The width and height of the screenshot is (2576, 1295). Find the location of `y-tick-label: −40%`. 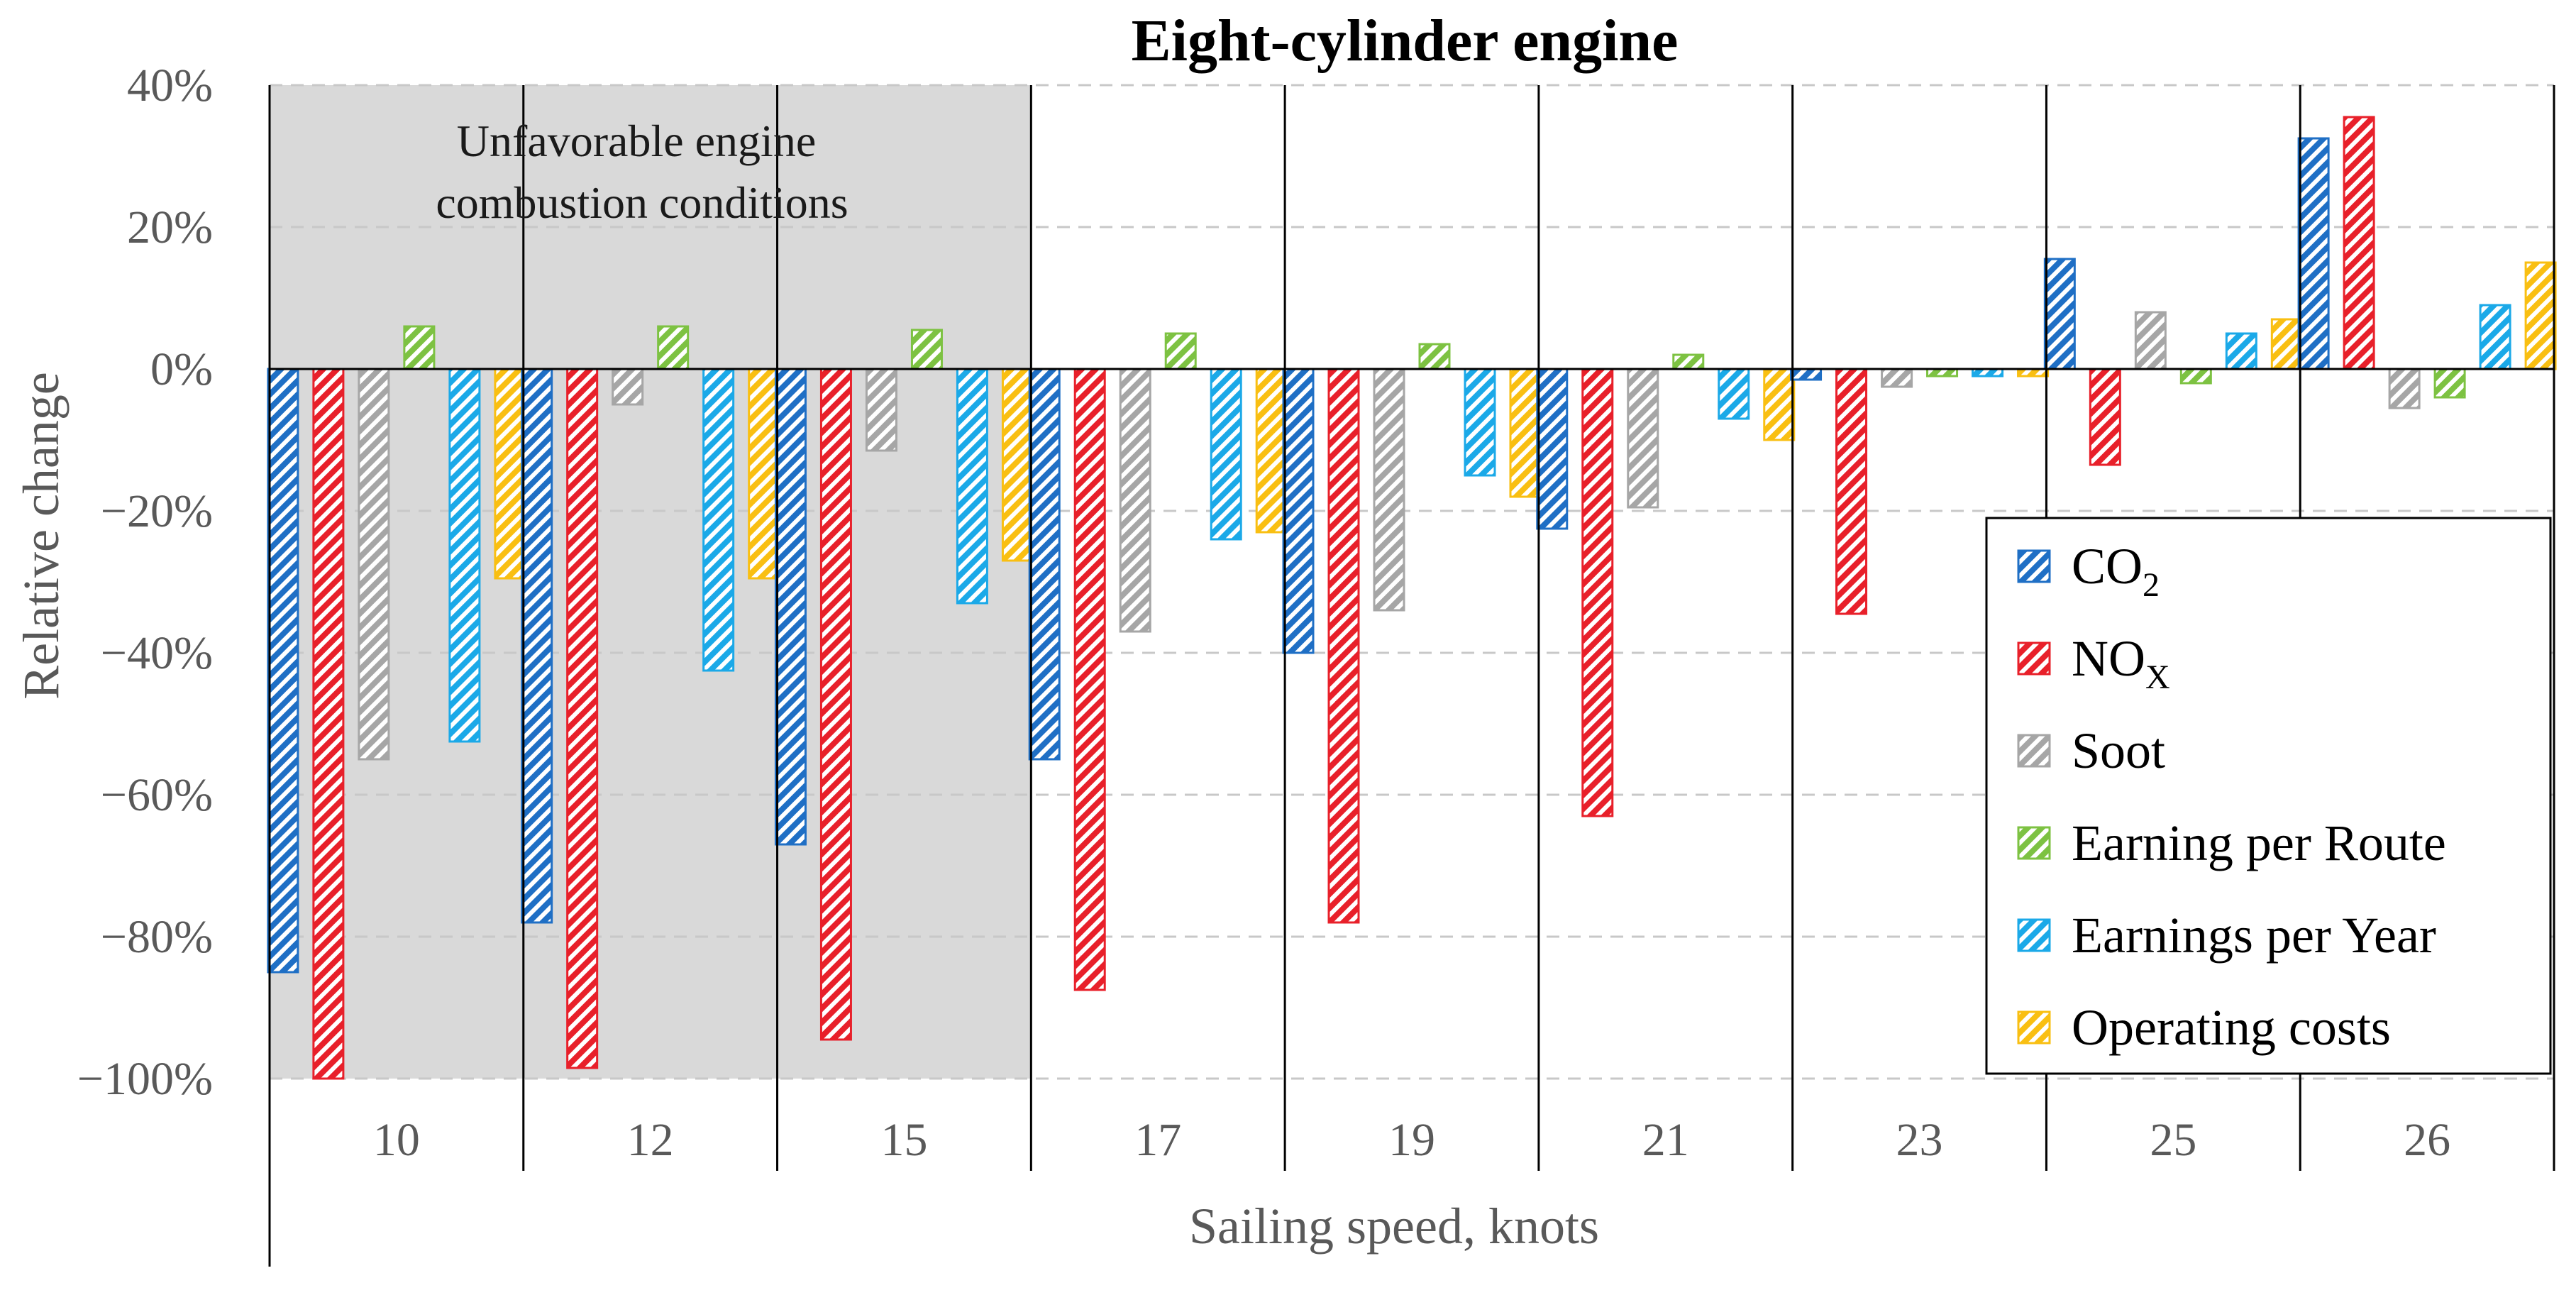

y-tick-label: −40% is located at coordinates (157, 653).